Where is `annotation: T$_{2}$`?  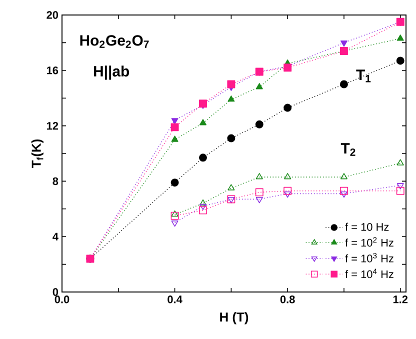 annotation: T$_{2}$ is located at coordinates (348, 149).